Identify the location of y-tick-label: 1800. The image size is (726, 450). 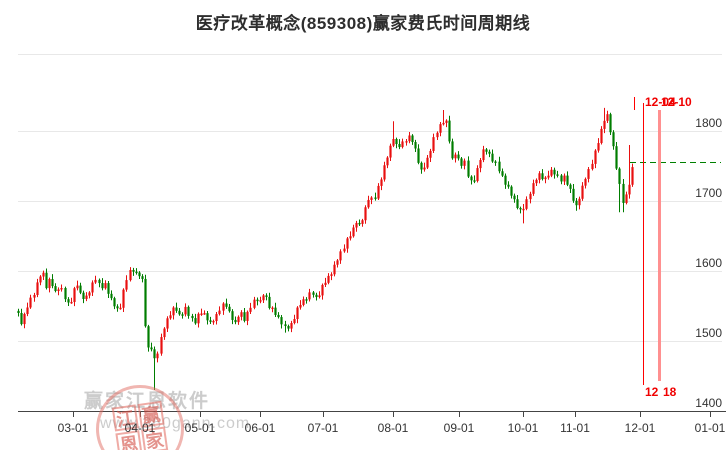
(708, 123).